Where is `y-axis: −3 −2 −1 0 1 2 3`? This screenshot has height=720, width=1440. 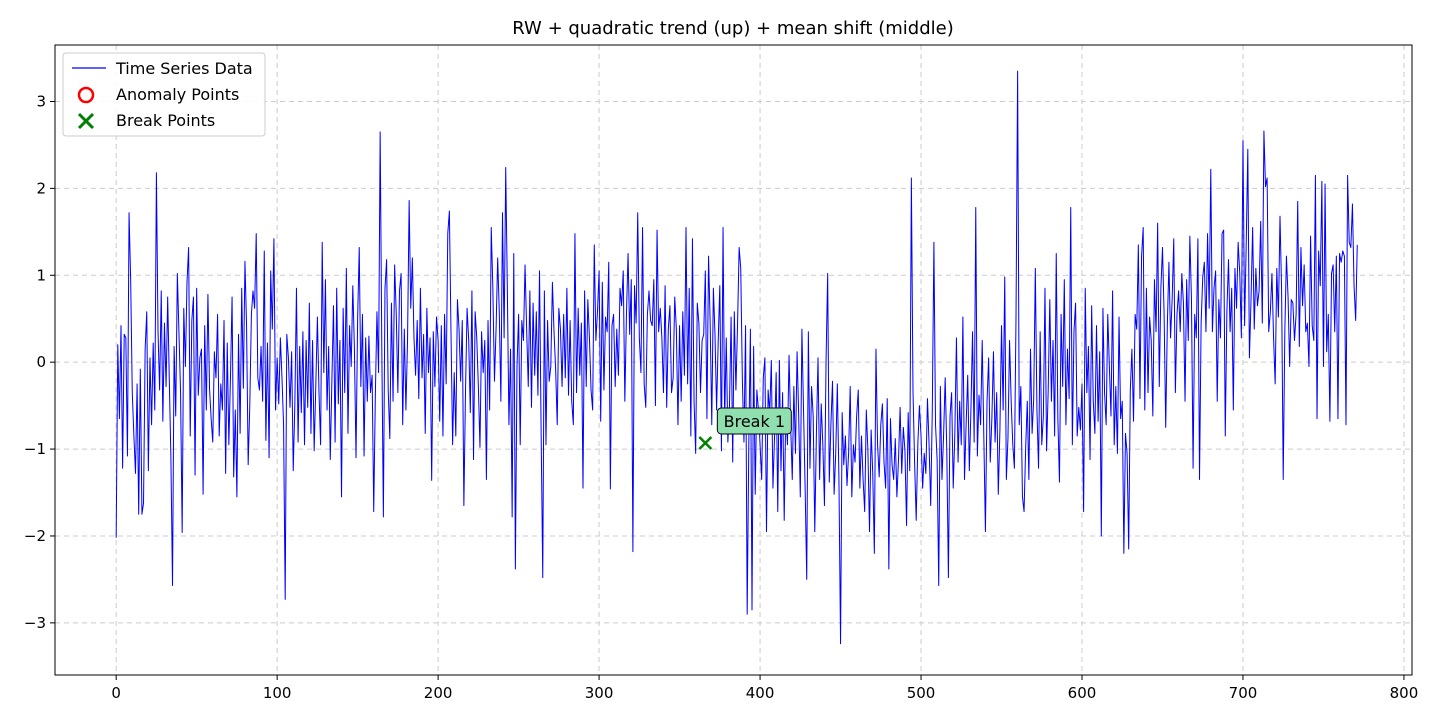 y-axis: −3 −2 −1 0 1 2 3 is located at coordinates (39, 362).